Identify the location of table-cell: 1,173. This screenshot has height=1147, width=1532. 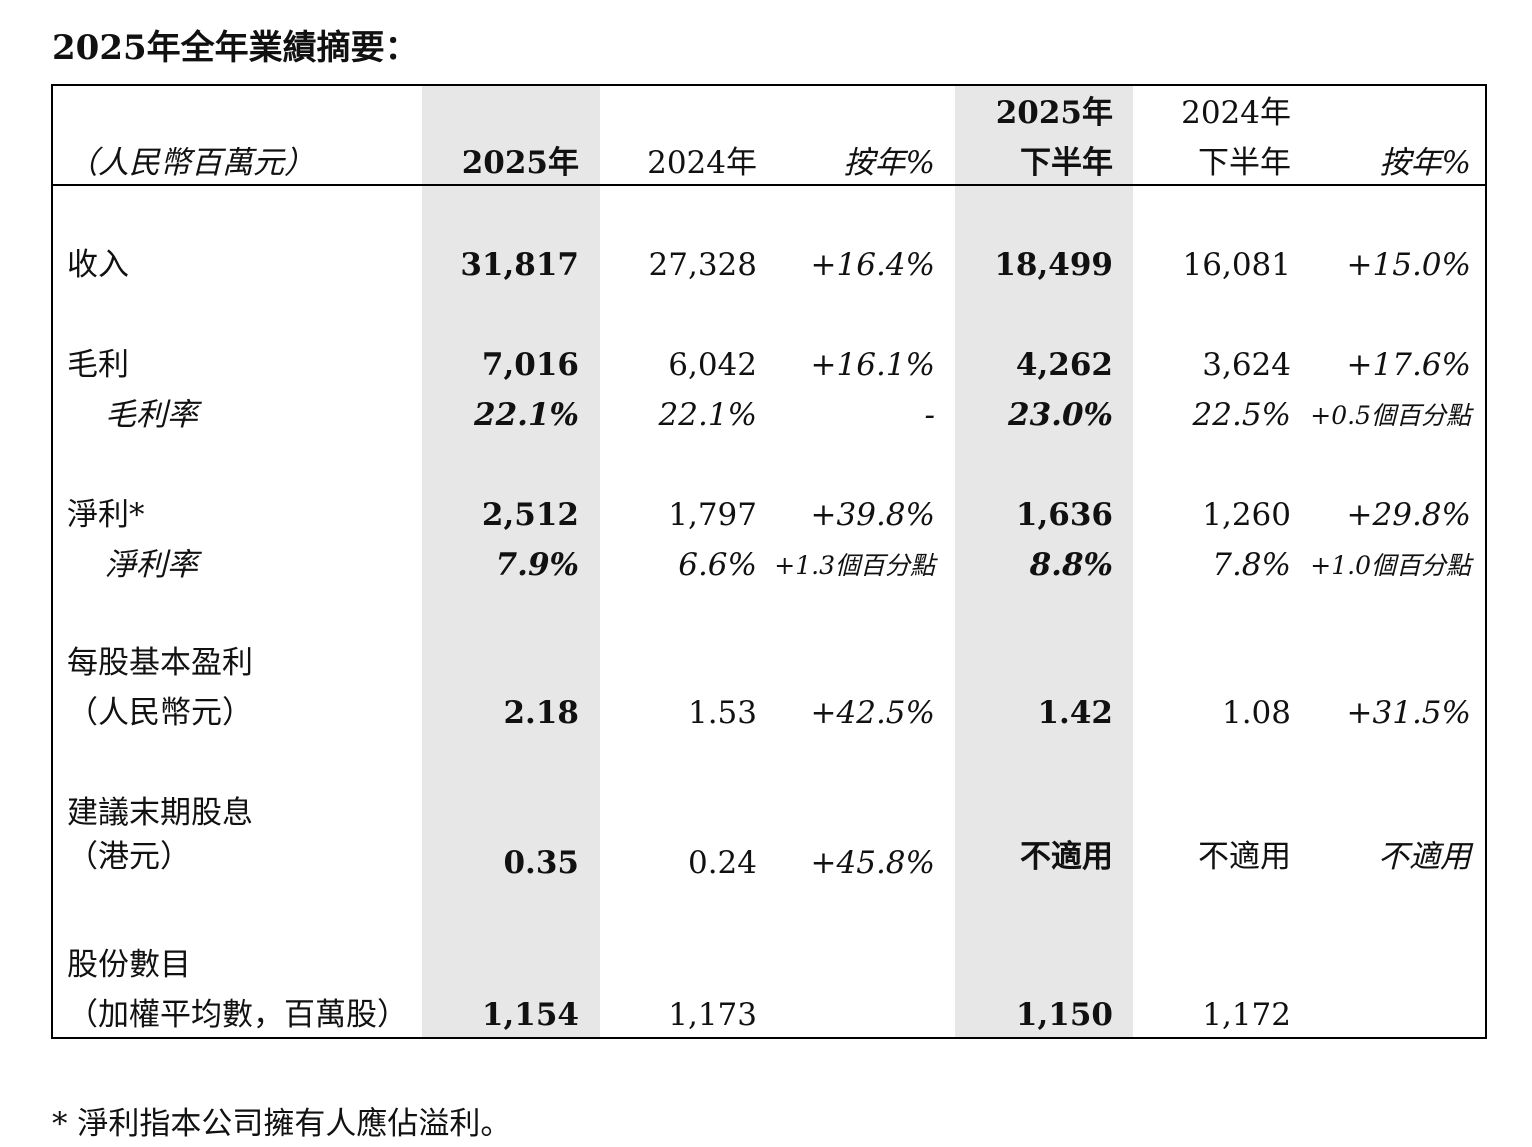
(712, 1015).